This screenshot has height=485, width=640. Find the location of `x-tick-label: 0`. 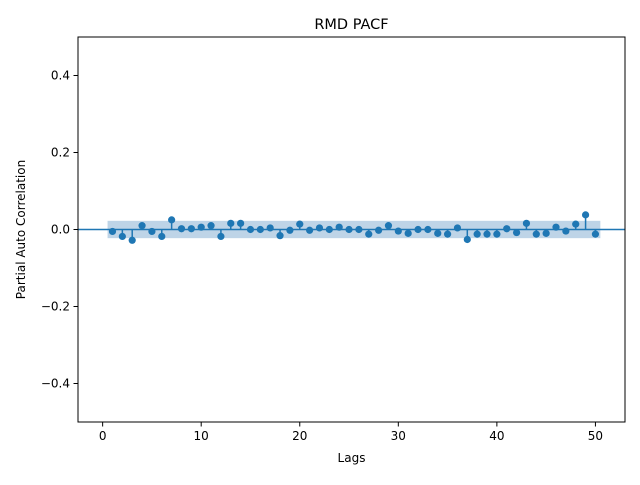

x-tick-label: 0 is located at coordinates (103, 436).